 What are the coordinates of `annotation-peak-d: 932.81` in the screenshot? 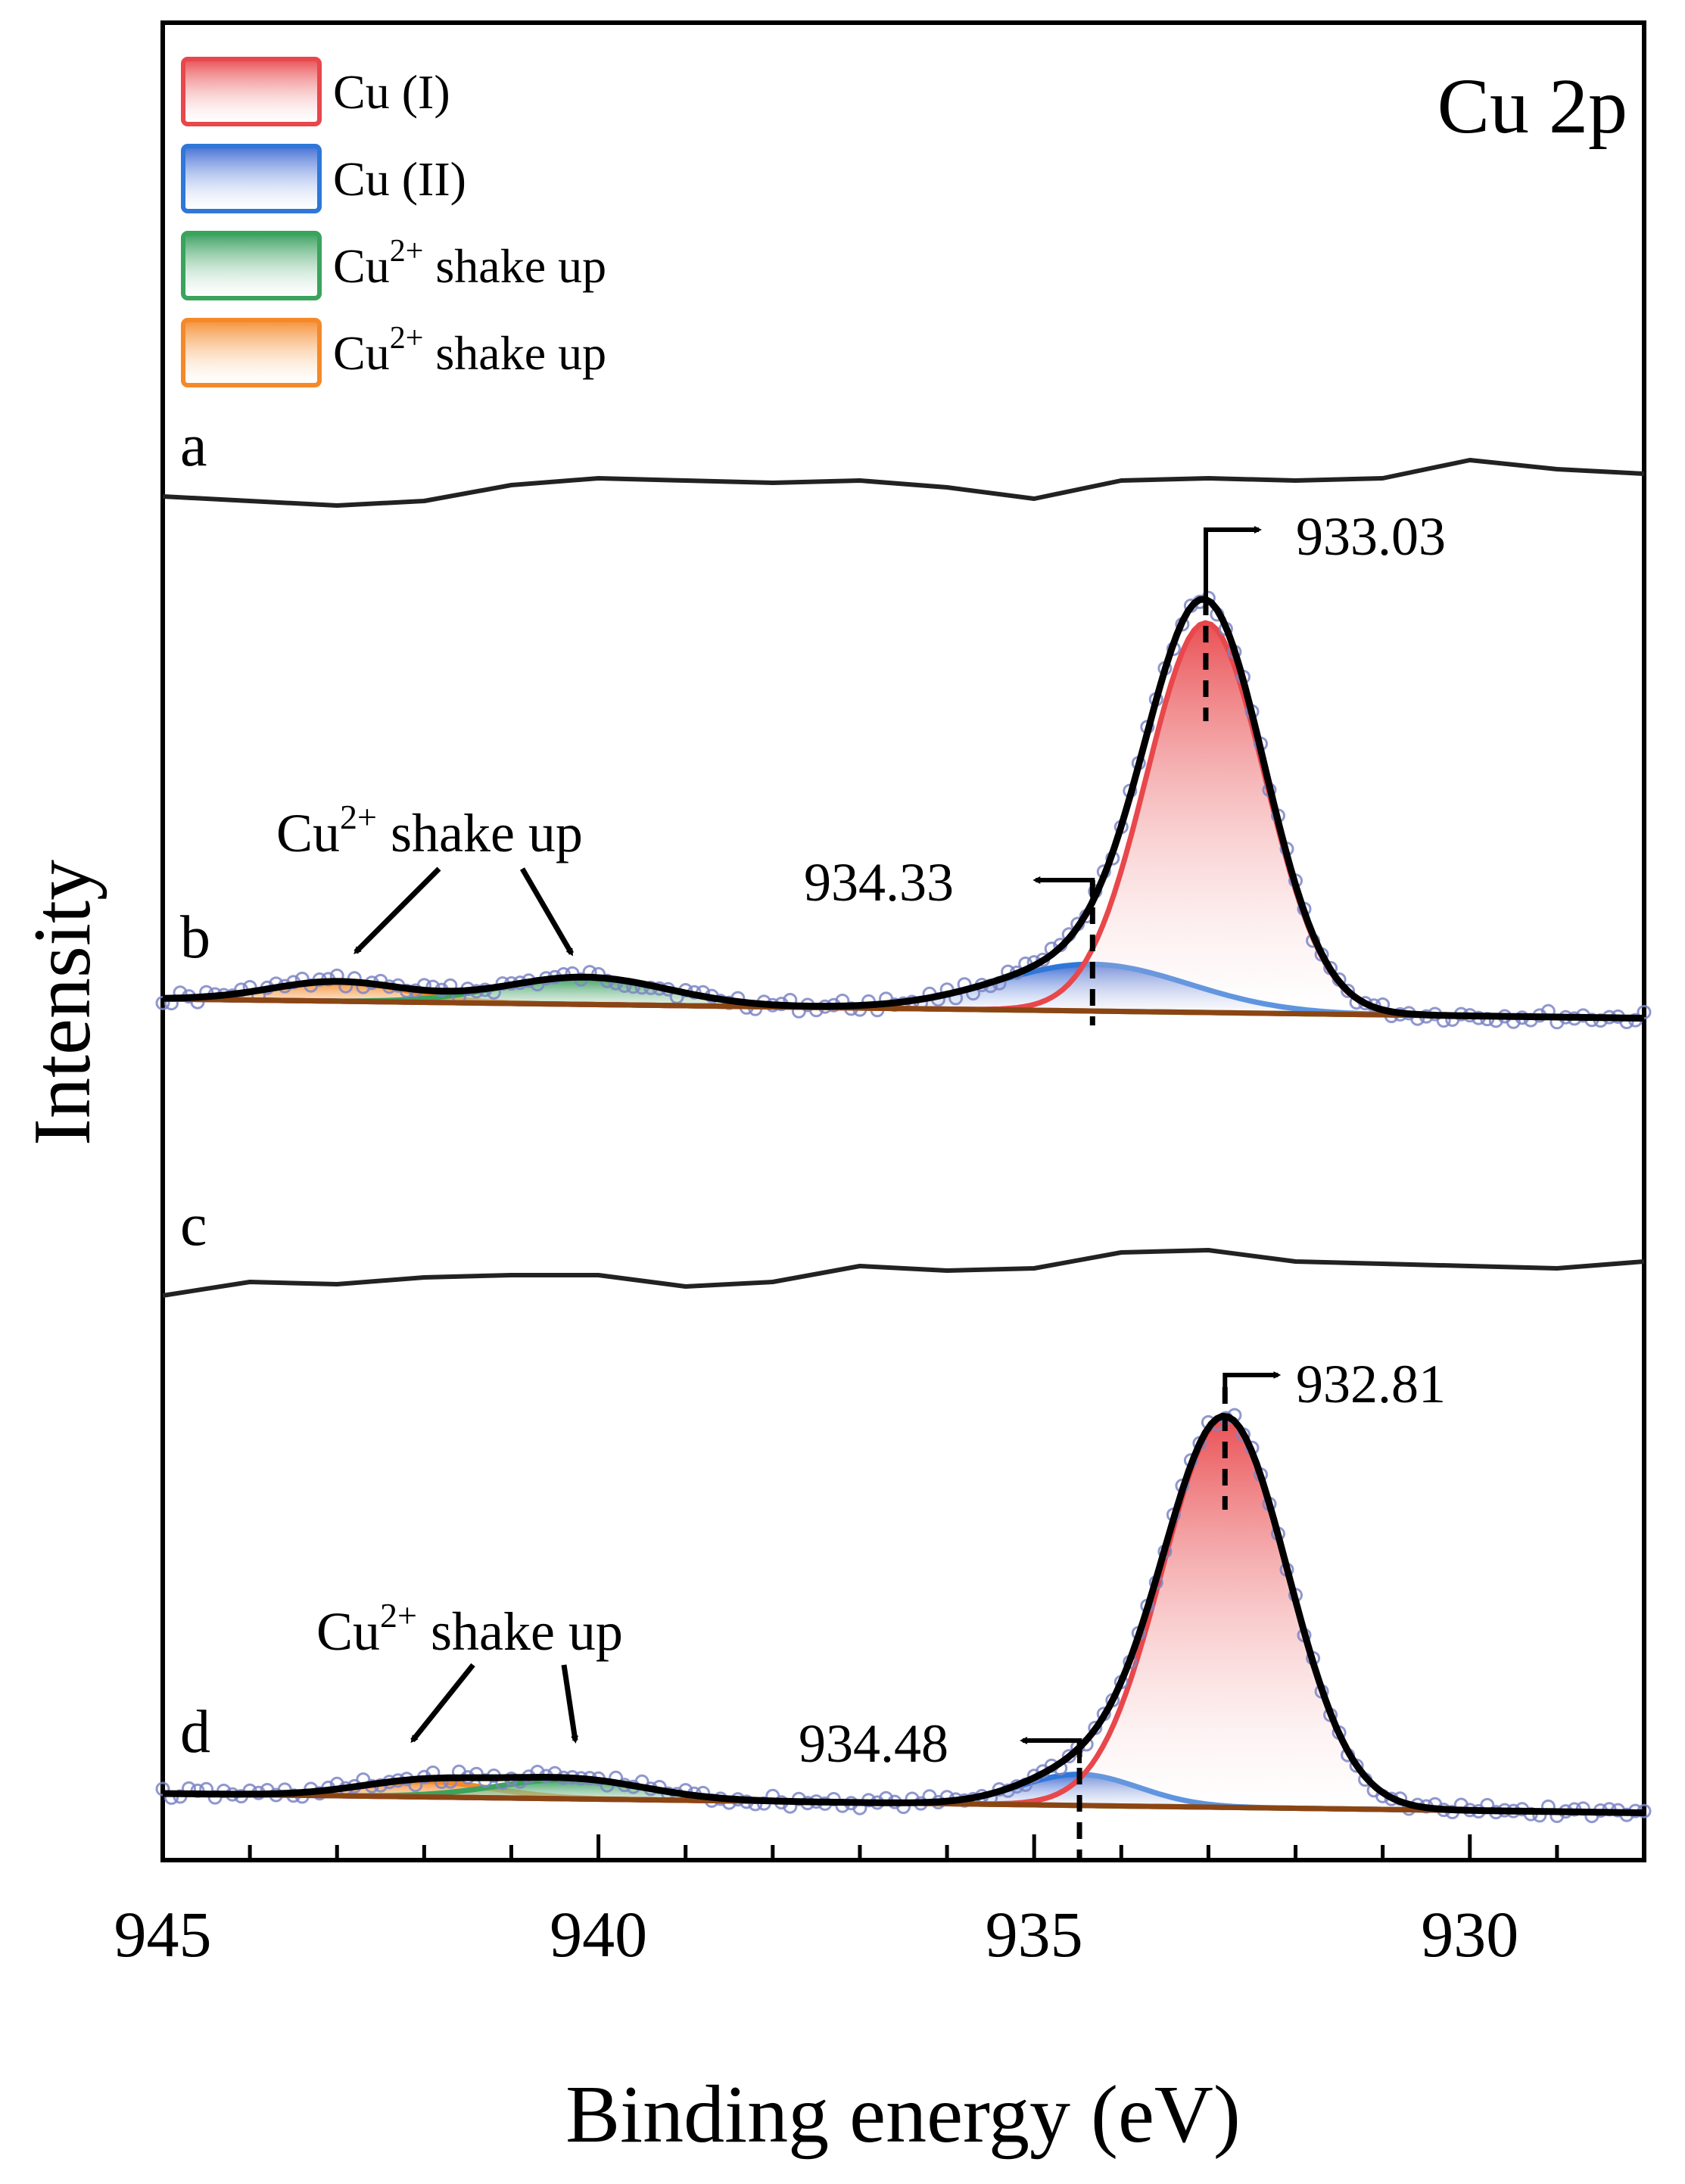 It's located at (1371, 1384).